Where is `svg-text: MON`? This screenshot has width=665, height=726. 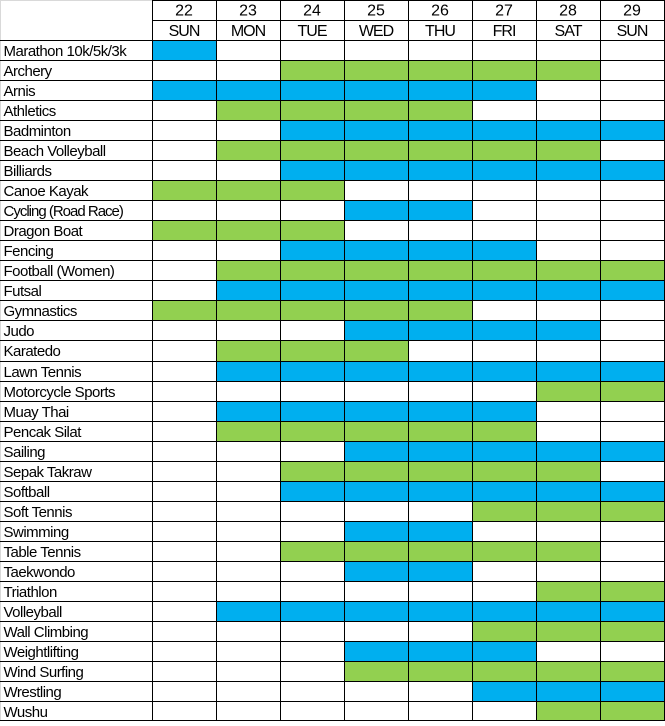
svg-text: MON is located at coordinates (248, 31).